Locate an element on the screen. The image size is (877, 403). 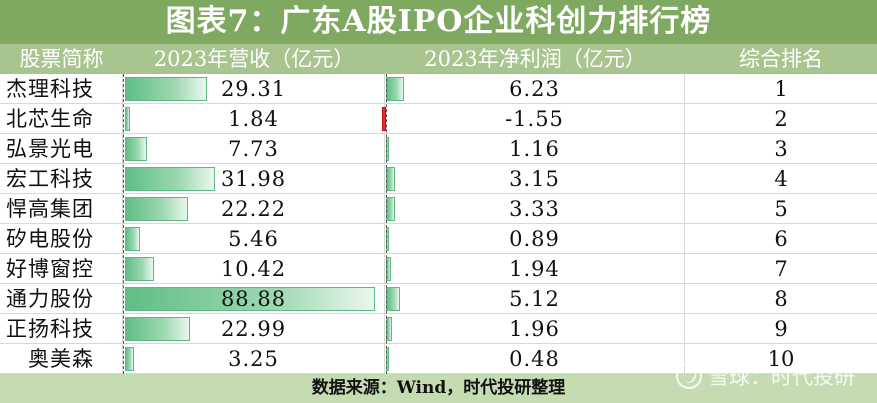
net-profit-value: 1.16 is located at coordinates (534, 149).